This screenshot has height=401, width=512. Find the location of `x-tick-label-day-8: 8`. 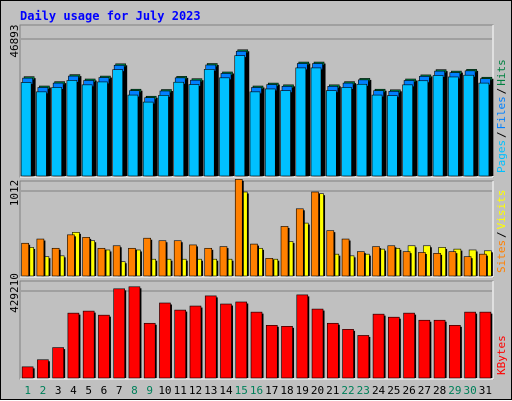

x-tick-label-day-8: 8 is located at coordinates (134, 390).